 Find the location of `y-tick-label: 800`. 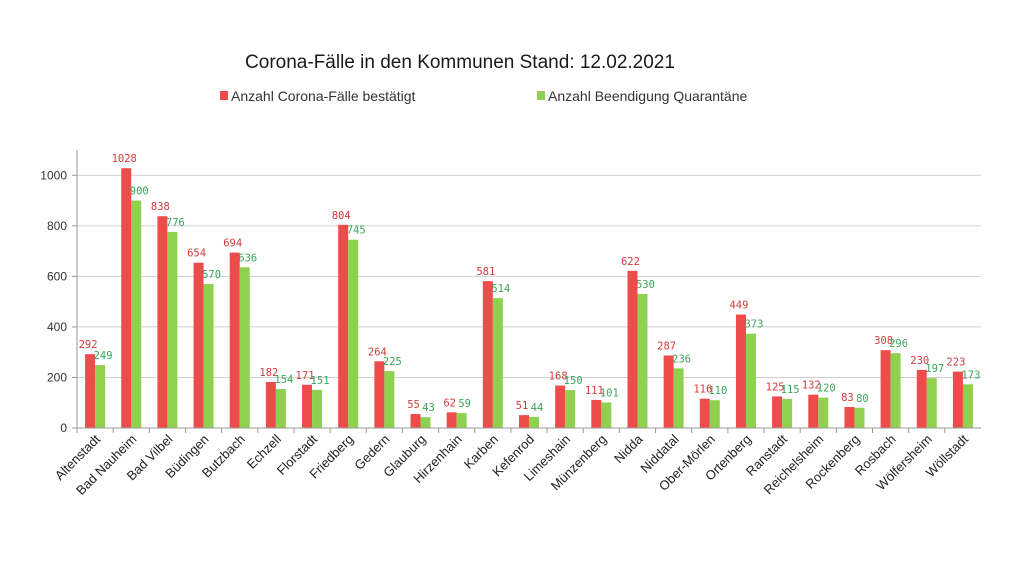

y-tick-label: 800 is located at coordinates (57, 226).